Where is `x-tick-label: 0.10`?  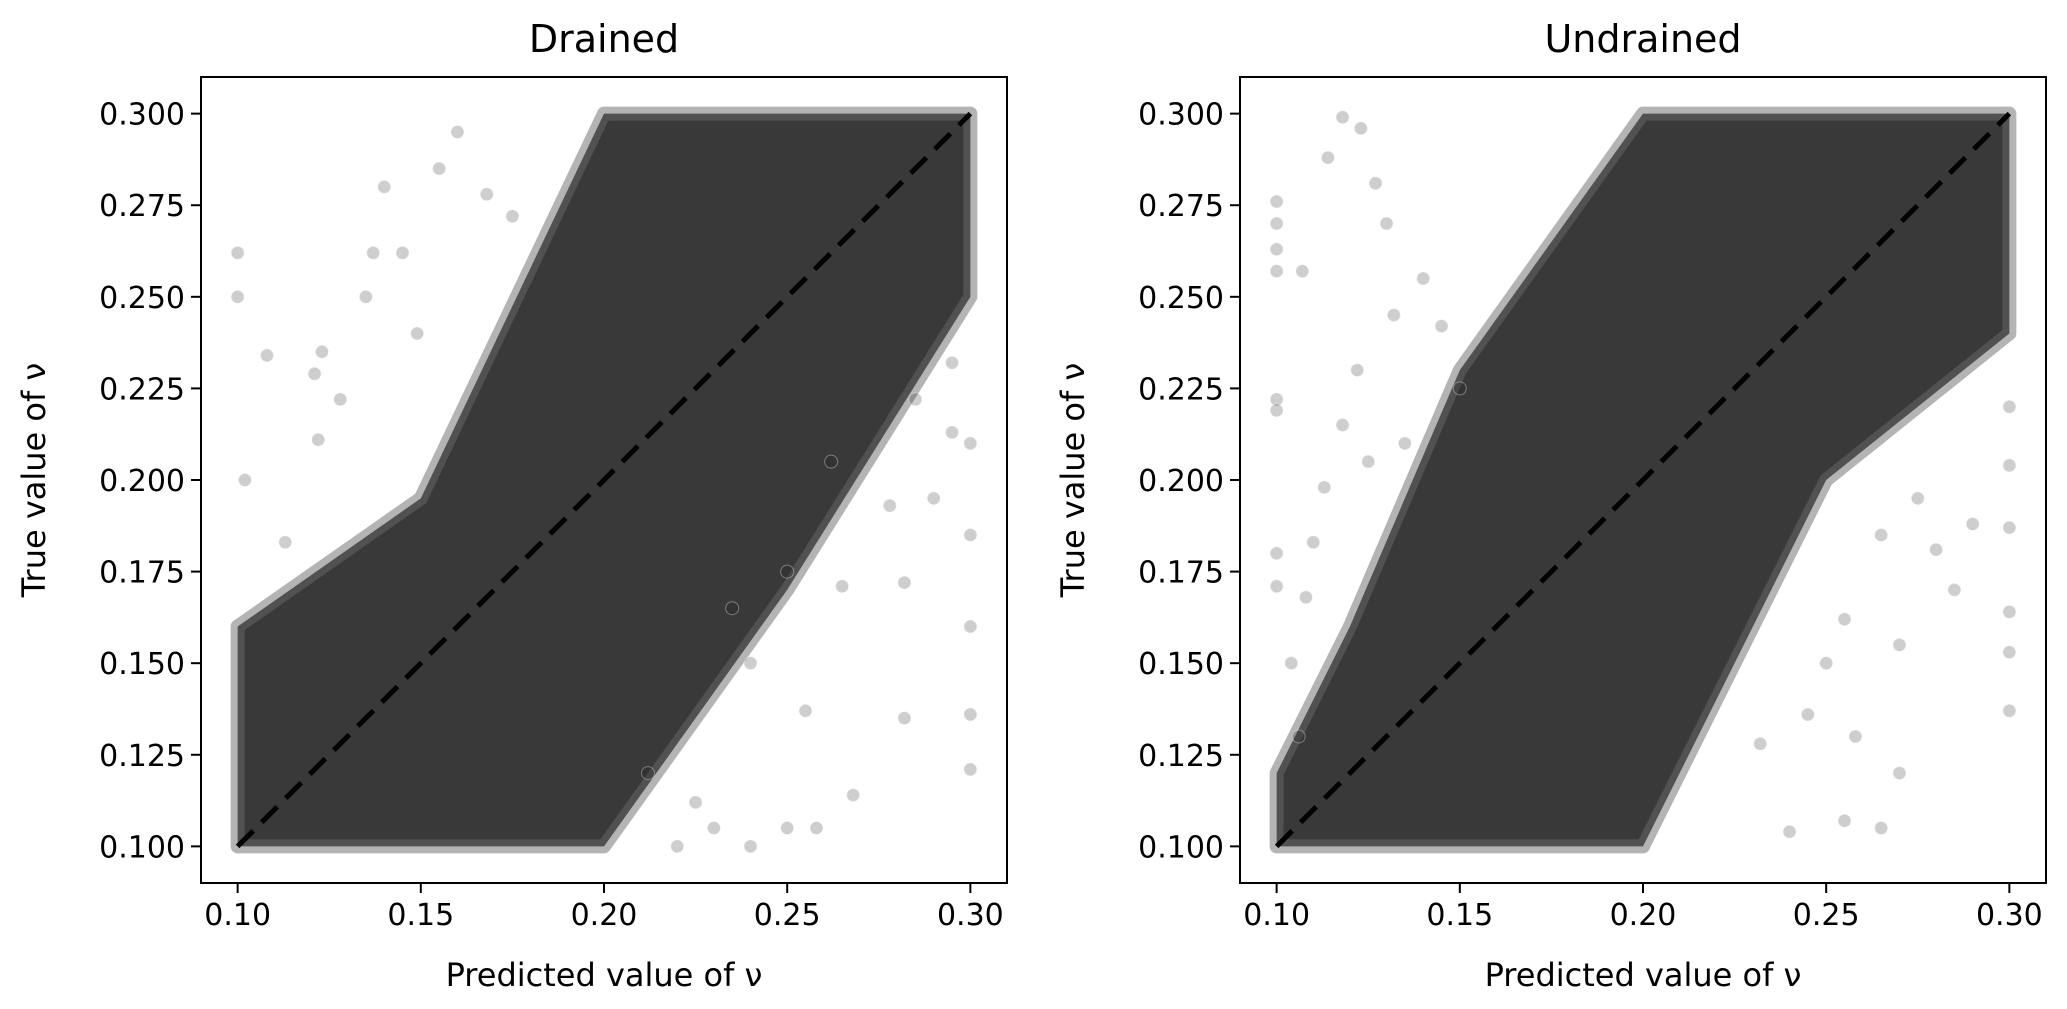
x-tick-label: 0.10 is located at coordinates (1276, 915).